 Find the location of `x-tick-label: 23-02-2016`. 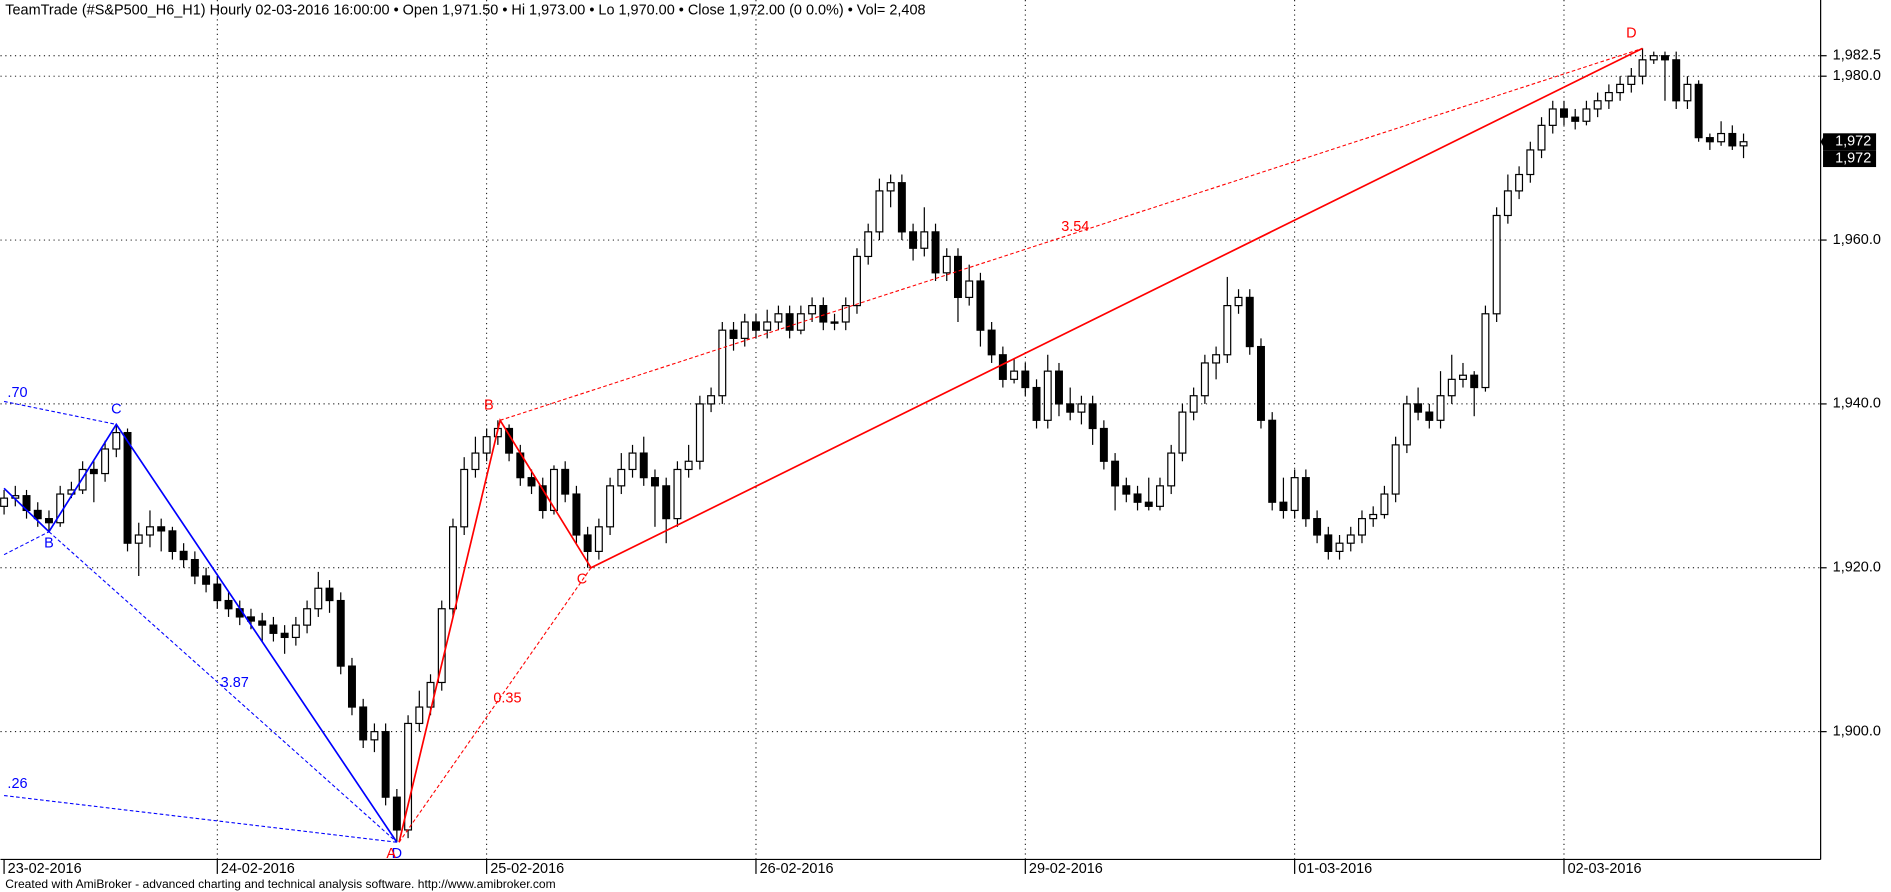

x-tick-label: 23-02-2016 is located at coordinates (45, 869).